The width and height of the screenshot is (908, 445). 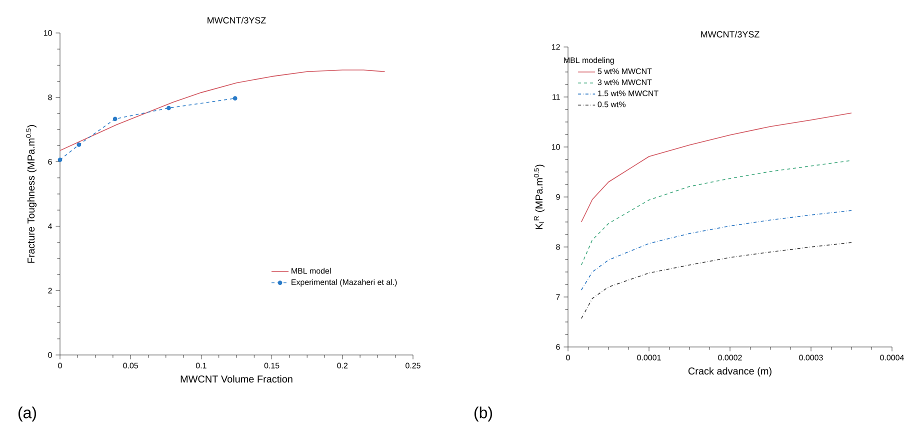 What do you see at coordinates (730, 372) in the screenshot?
I see `x-axis-title: Crack advance (m)` at bounding box center [730, 372].